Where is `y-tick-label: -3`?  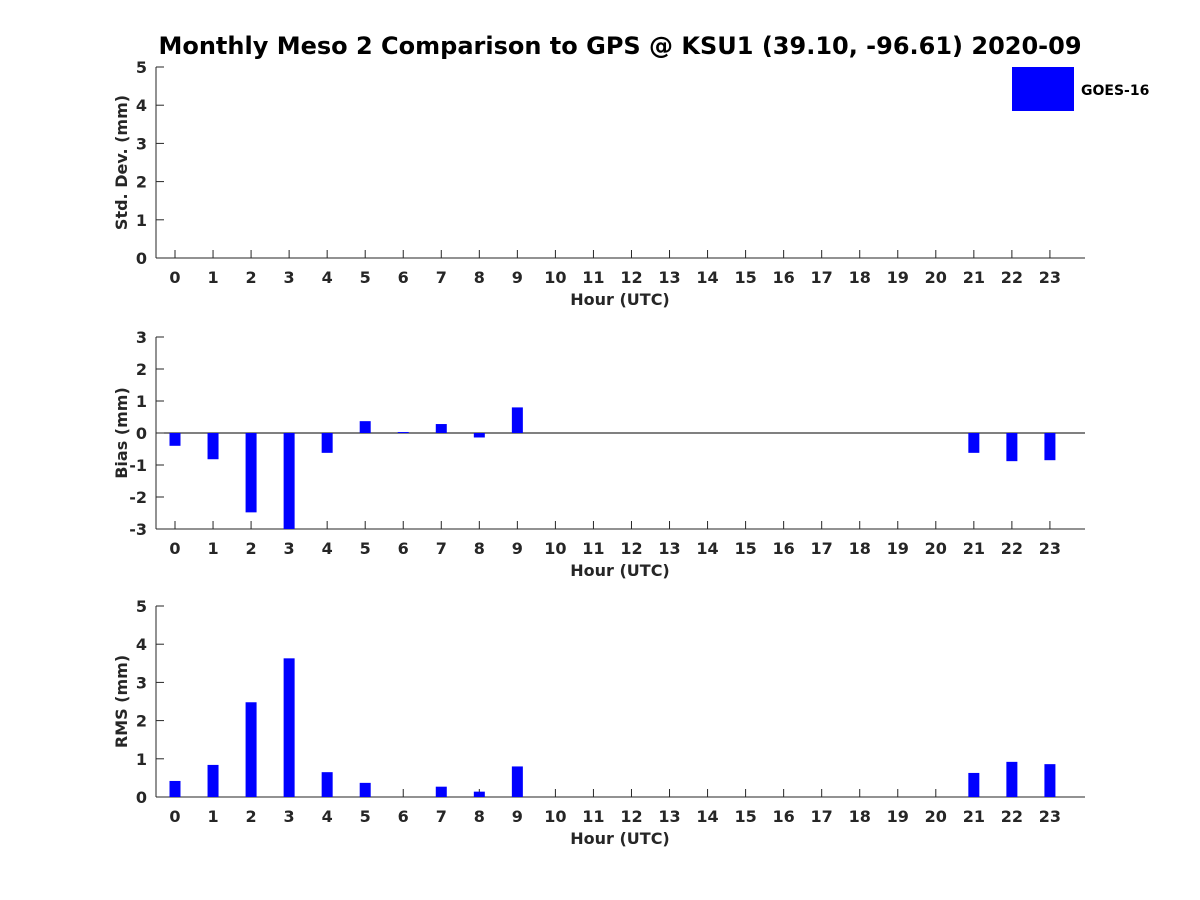
y-tick-label: -3 is located at coordinates (138, 529).